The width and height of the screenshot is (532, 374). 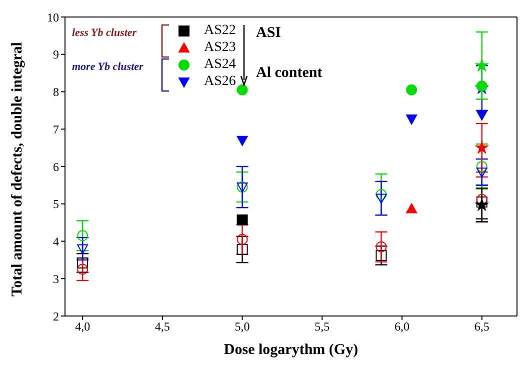 I want to click on x-tick-label: 6,0, so click(x=402, y=327).